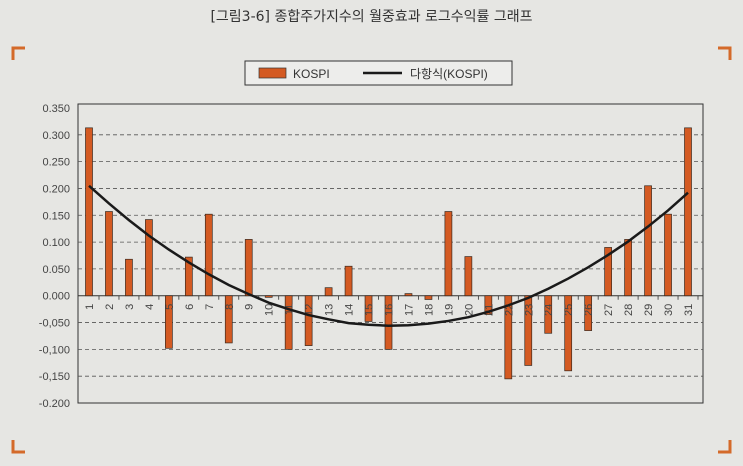 This screenshot has height=466, width=743. Describe the element at coordinates (378, 73) in the screenshot. I see `legend: KOSPI 다항식(KOSPI)` at that location.